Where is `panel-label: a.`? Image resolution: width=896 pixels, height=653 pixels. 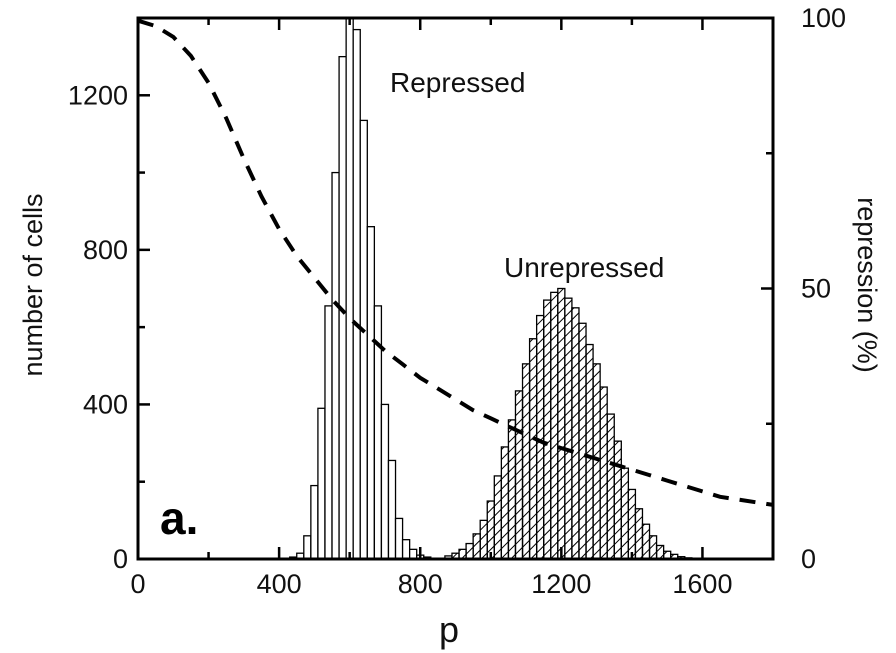
panel-label: a. is located at coordinates (179, 518).